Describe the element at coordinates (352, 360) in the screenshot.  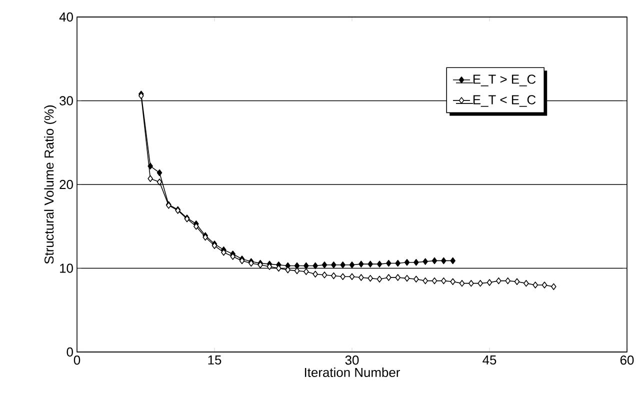
I see `x-tick-label: 30` at that location.